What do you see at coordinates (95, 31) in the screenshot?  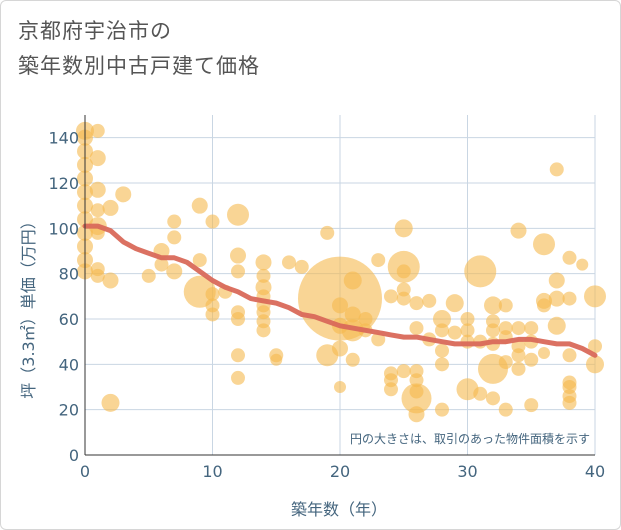 I see `chart-title-line1: 京都府宇治市の` at bounding box center [95, 31].